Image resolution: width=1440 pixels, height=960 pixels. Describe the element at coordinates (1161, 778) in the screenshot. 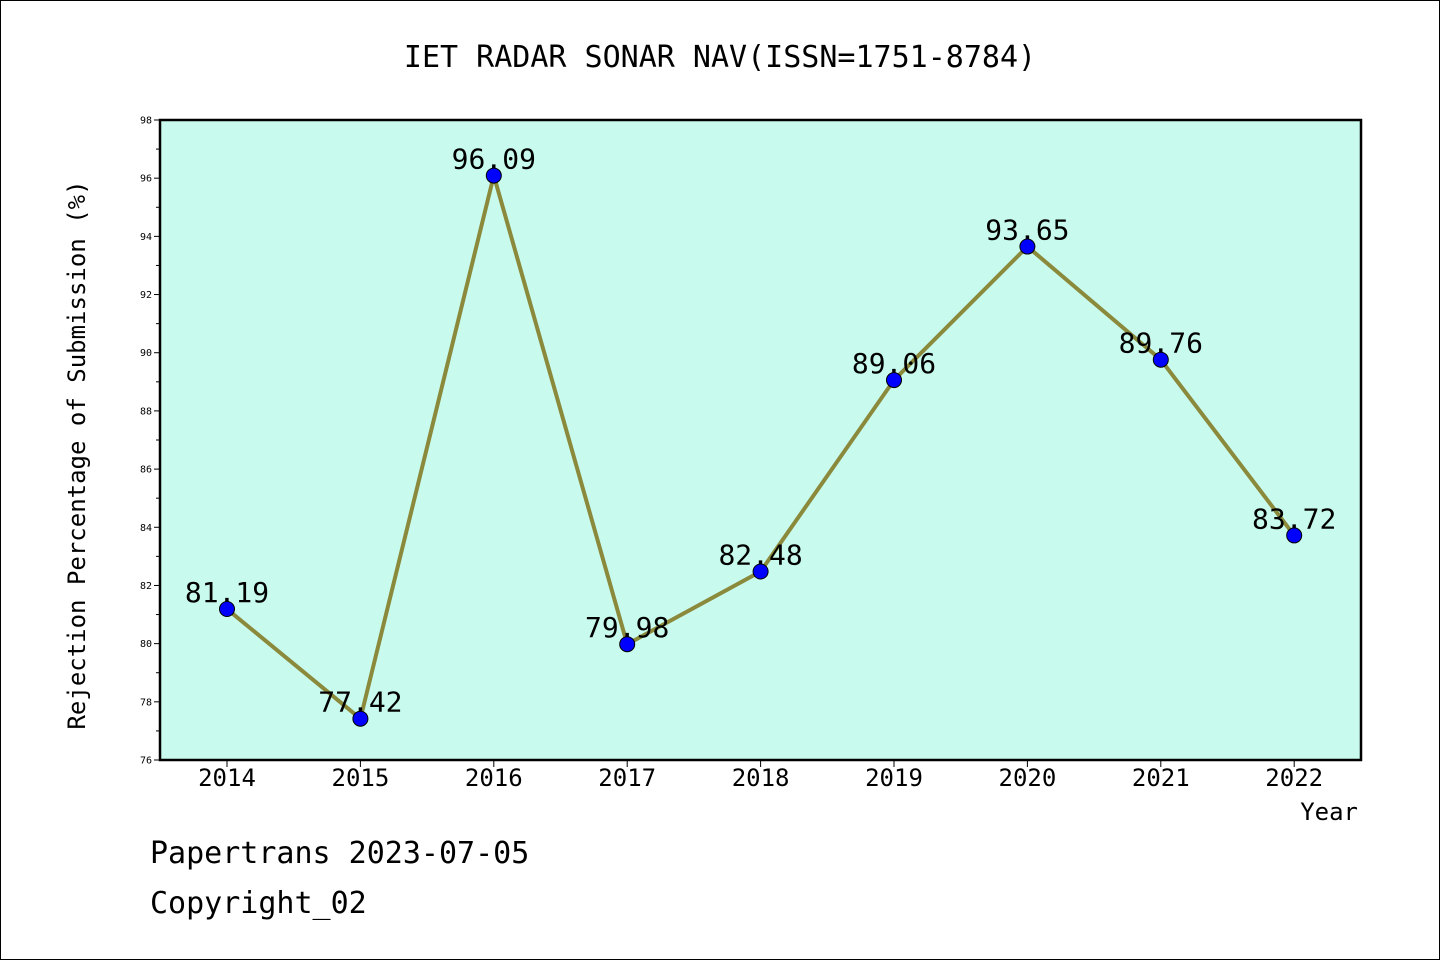

I see `x-tick-label: 2021` at that location.